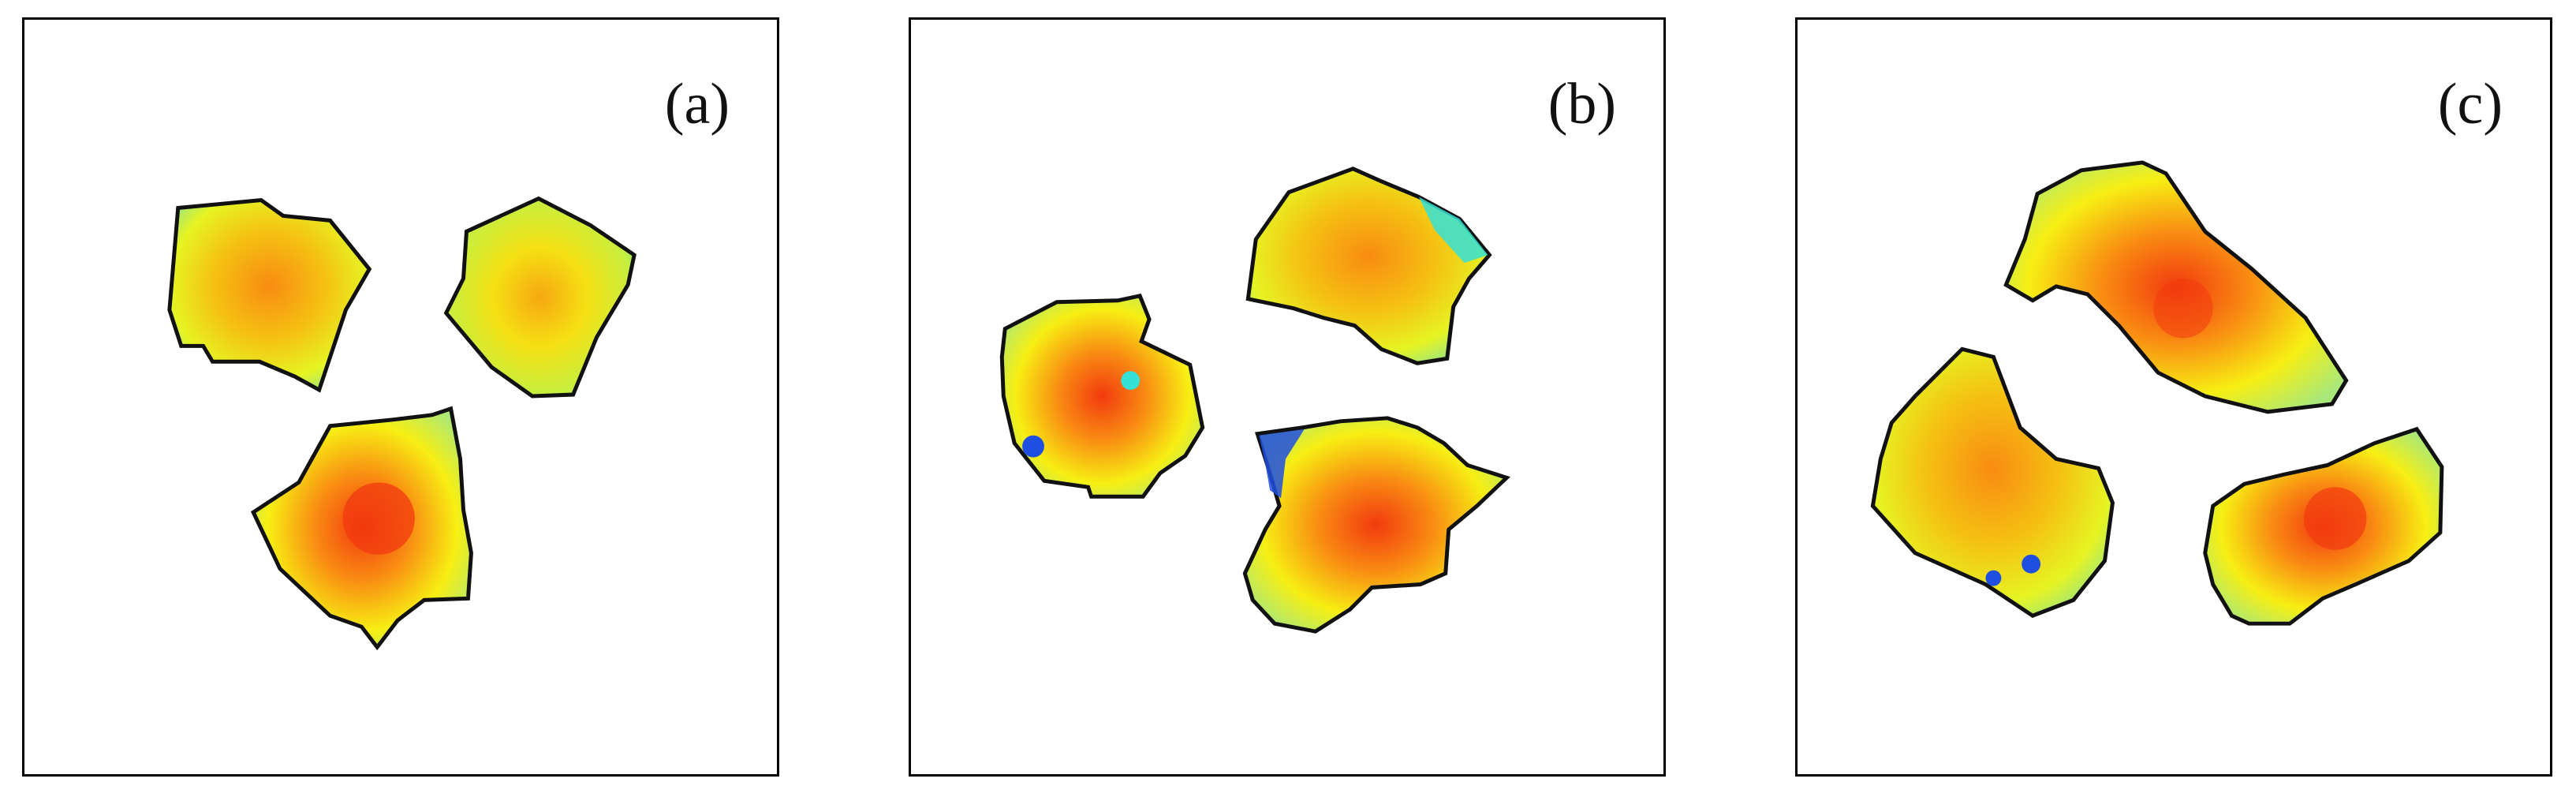 The height and width of the screenshot is (801, 2576). What do you see at coordinates (269, 295) in the screenshot?
I see `particle-a1` at bounding box center [269, 295].